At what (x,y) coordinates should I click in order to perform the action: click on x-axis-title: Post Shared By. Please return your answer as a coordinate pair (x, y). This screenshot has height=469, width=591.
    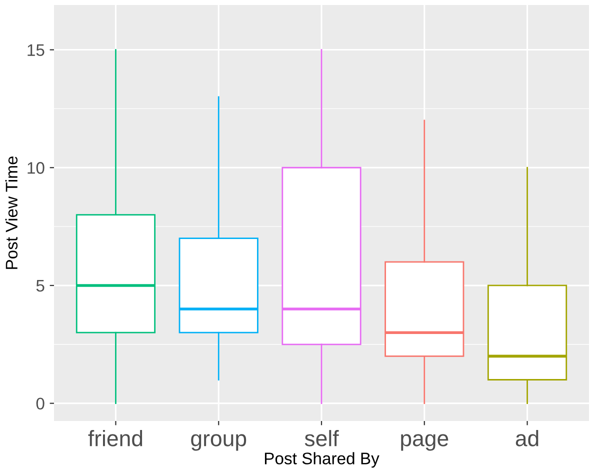
    Looking at the image, I should click on (322, 460).